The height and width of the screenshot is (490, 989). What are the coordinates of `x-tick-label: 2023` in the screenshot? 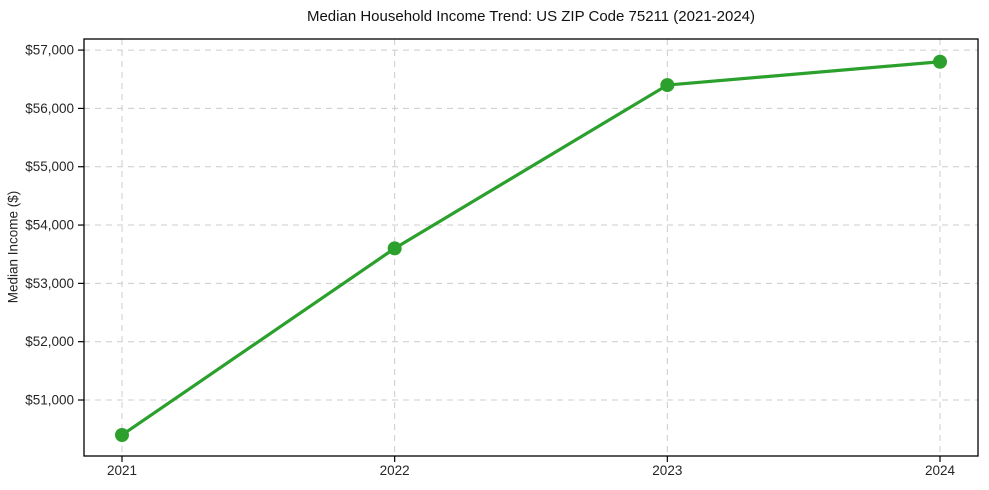 It's located at (667, 470).